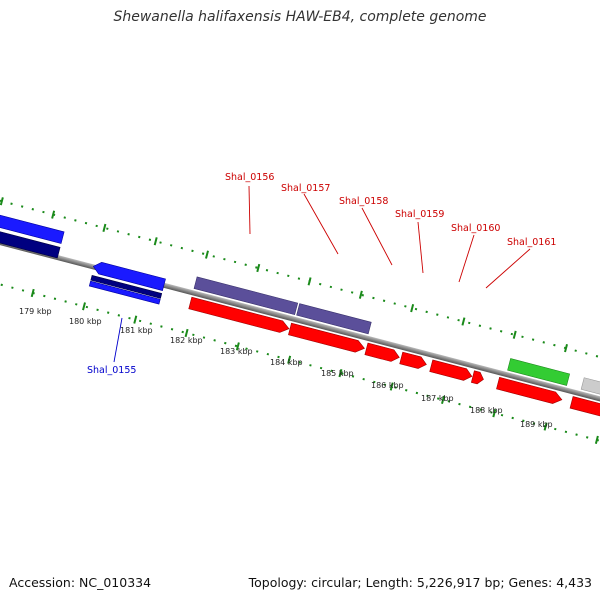 The height and width of the screenshot is (600, 600). What do you see at coordinates (85, 321) in the screenshot?
I see `tick-label: 180 kbp` at bounding box center [85, 321].